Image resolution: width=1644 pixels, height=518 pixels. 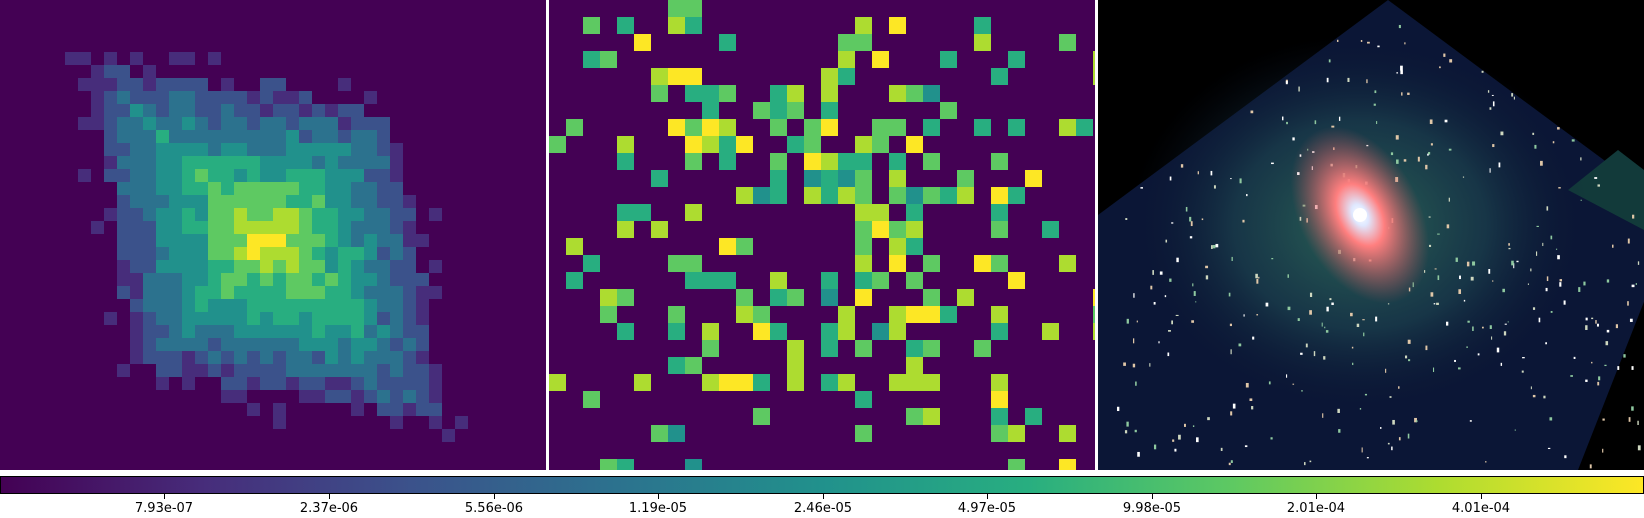 I want to click on colorbar-tick-label: 9.98e-05, so click(x=1152, y=508).